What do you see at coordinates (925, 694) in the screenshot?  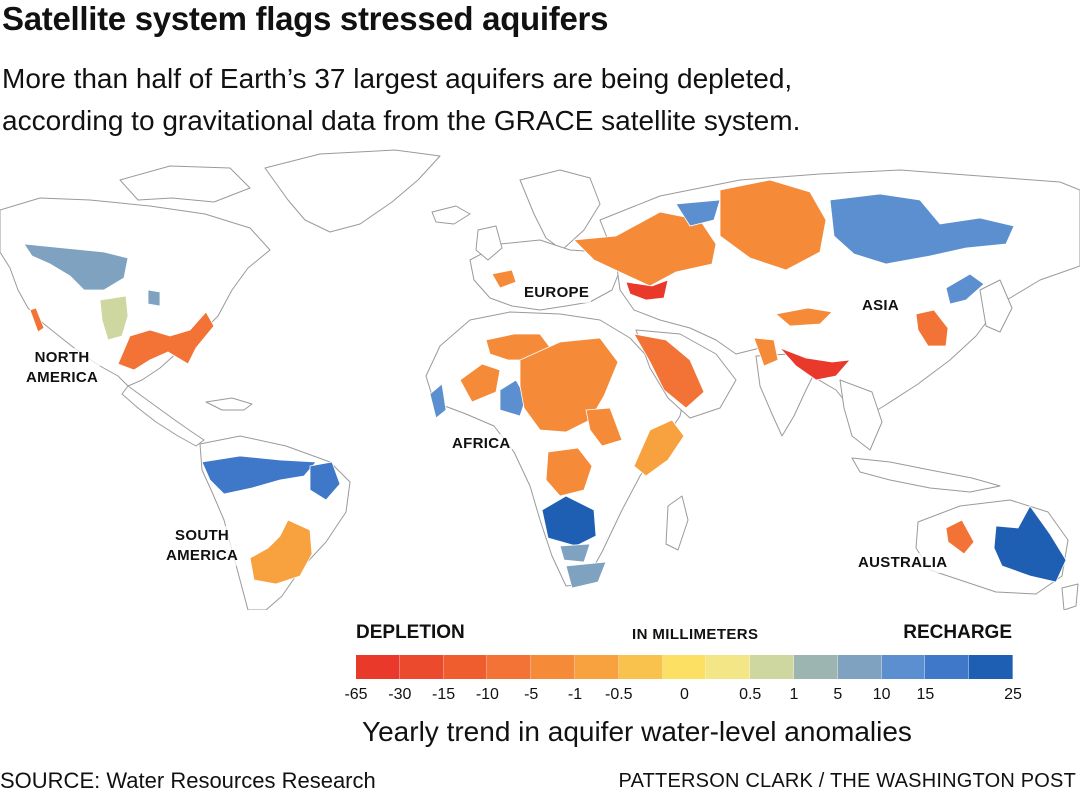 I see `legend-tick-label: 15` at bounding box center [925, 694].